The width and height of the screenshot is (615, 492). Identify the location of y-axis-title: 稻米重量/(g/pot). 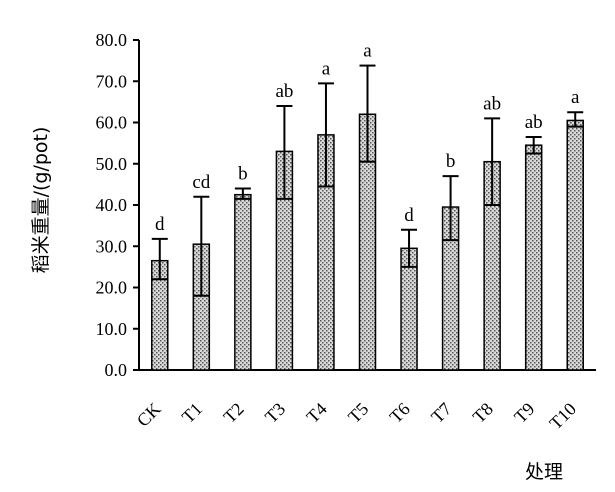
(41, 200).